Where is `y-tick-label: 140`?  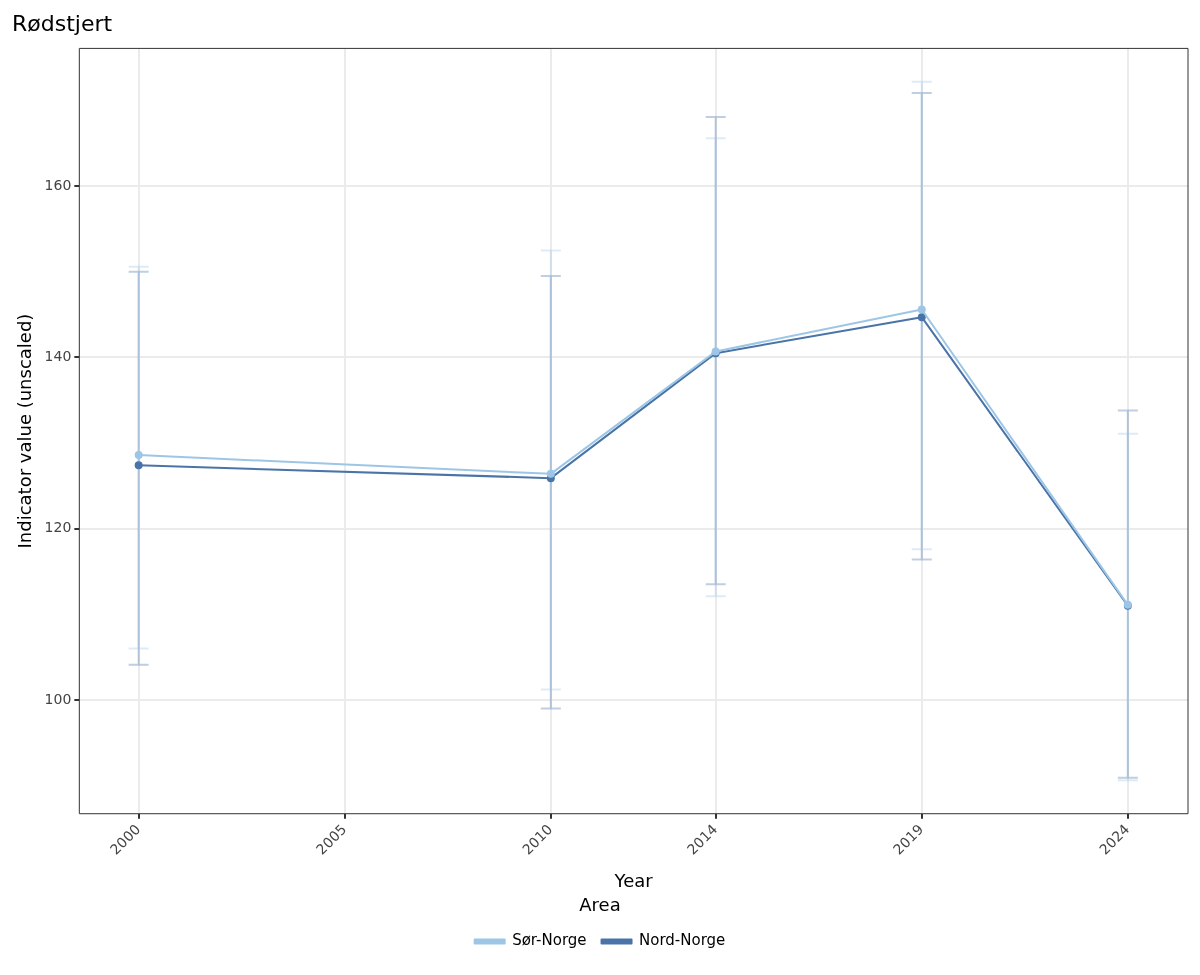 y-tick-label: 140 is located at coordinates (58, 356).